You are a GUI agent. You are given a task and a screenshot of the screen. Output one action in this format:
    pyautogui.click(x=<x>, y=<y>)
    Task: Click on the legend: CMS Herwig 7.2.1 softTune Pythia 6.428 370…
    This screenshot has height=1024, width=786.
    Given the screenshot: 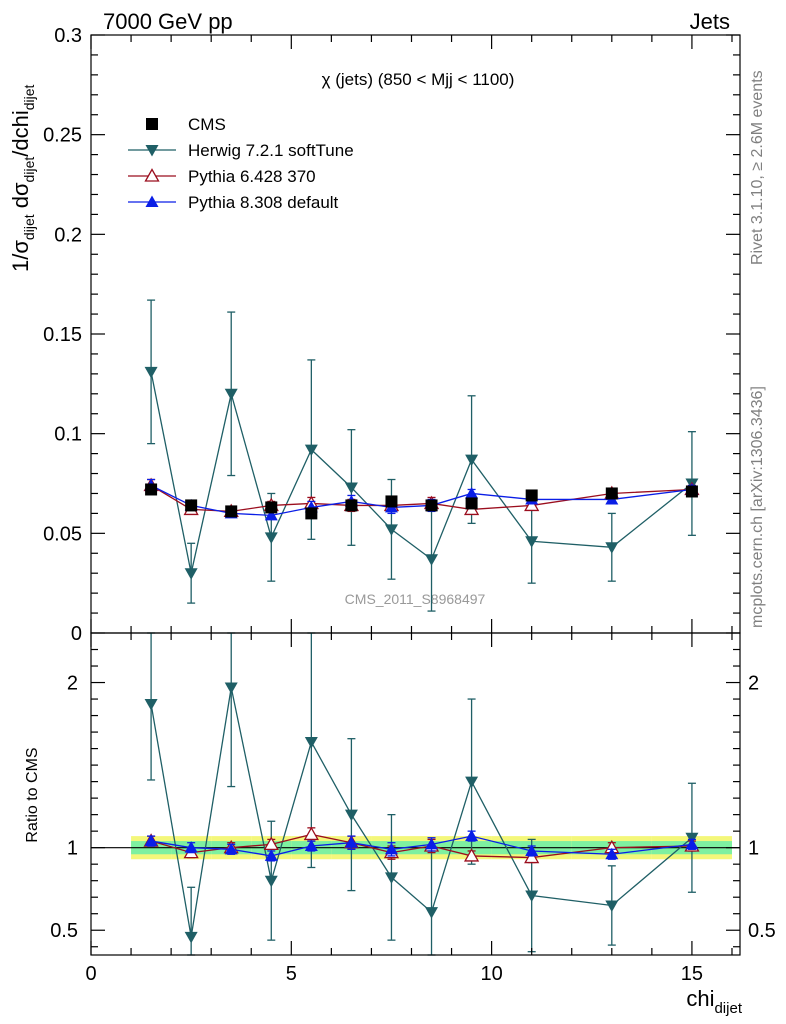 What is the action you would take?
    pyautogui.click(x=241, y=163)
    